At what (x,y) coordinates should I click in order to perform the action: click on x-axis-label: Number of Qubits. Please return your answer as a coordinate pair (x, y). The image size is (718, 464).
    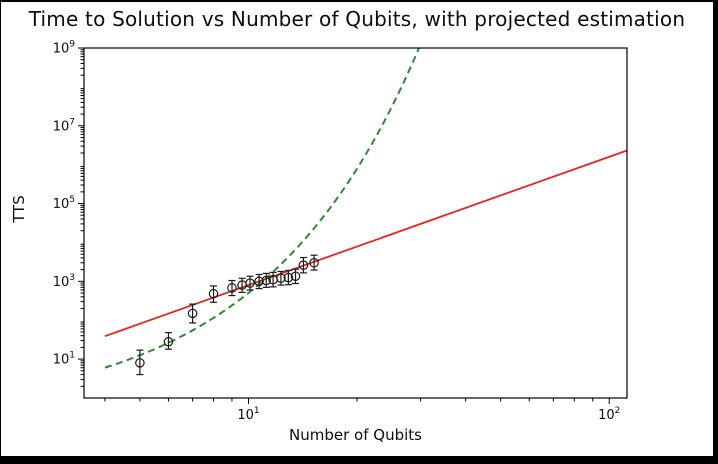
    Looking at the image, I should click on (355, 435).